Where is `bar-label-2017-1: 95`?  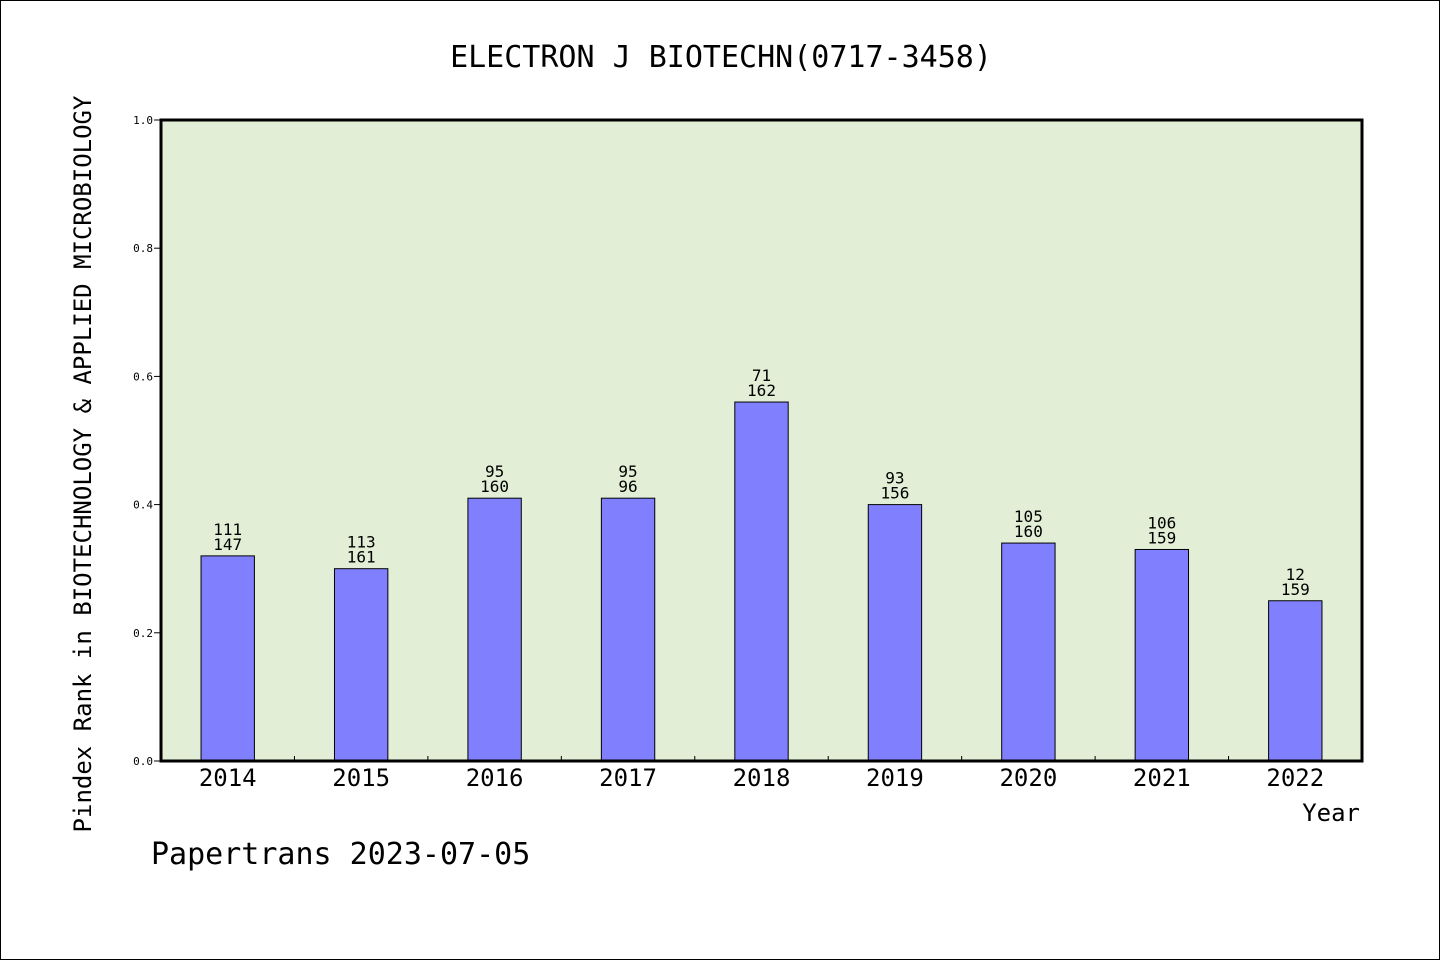 bar-label-2017-1: 95 is located at coordinates (627, 471).